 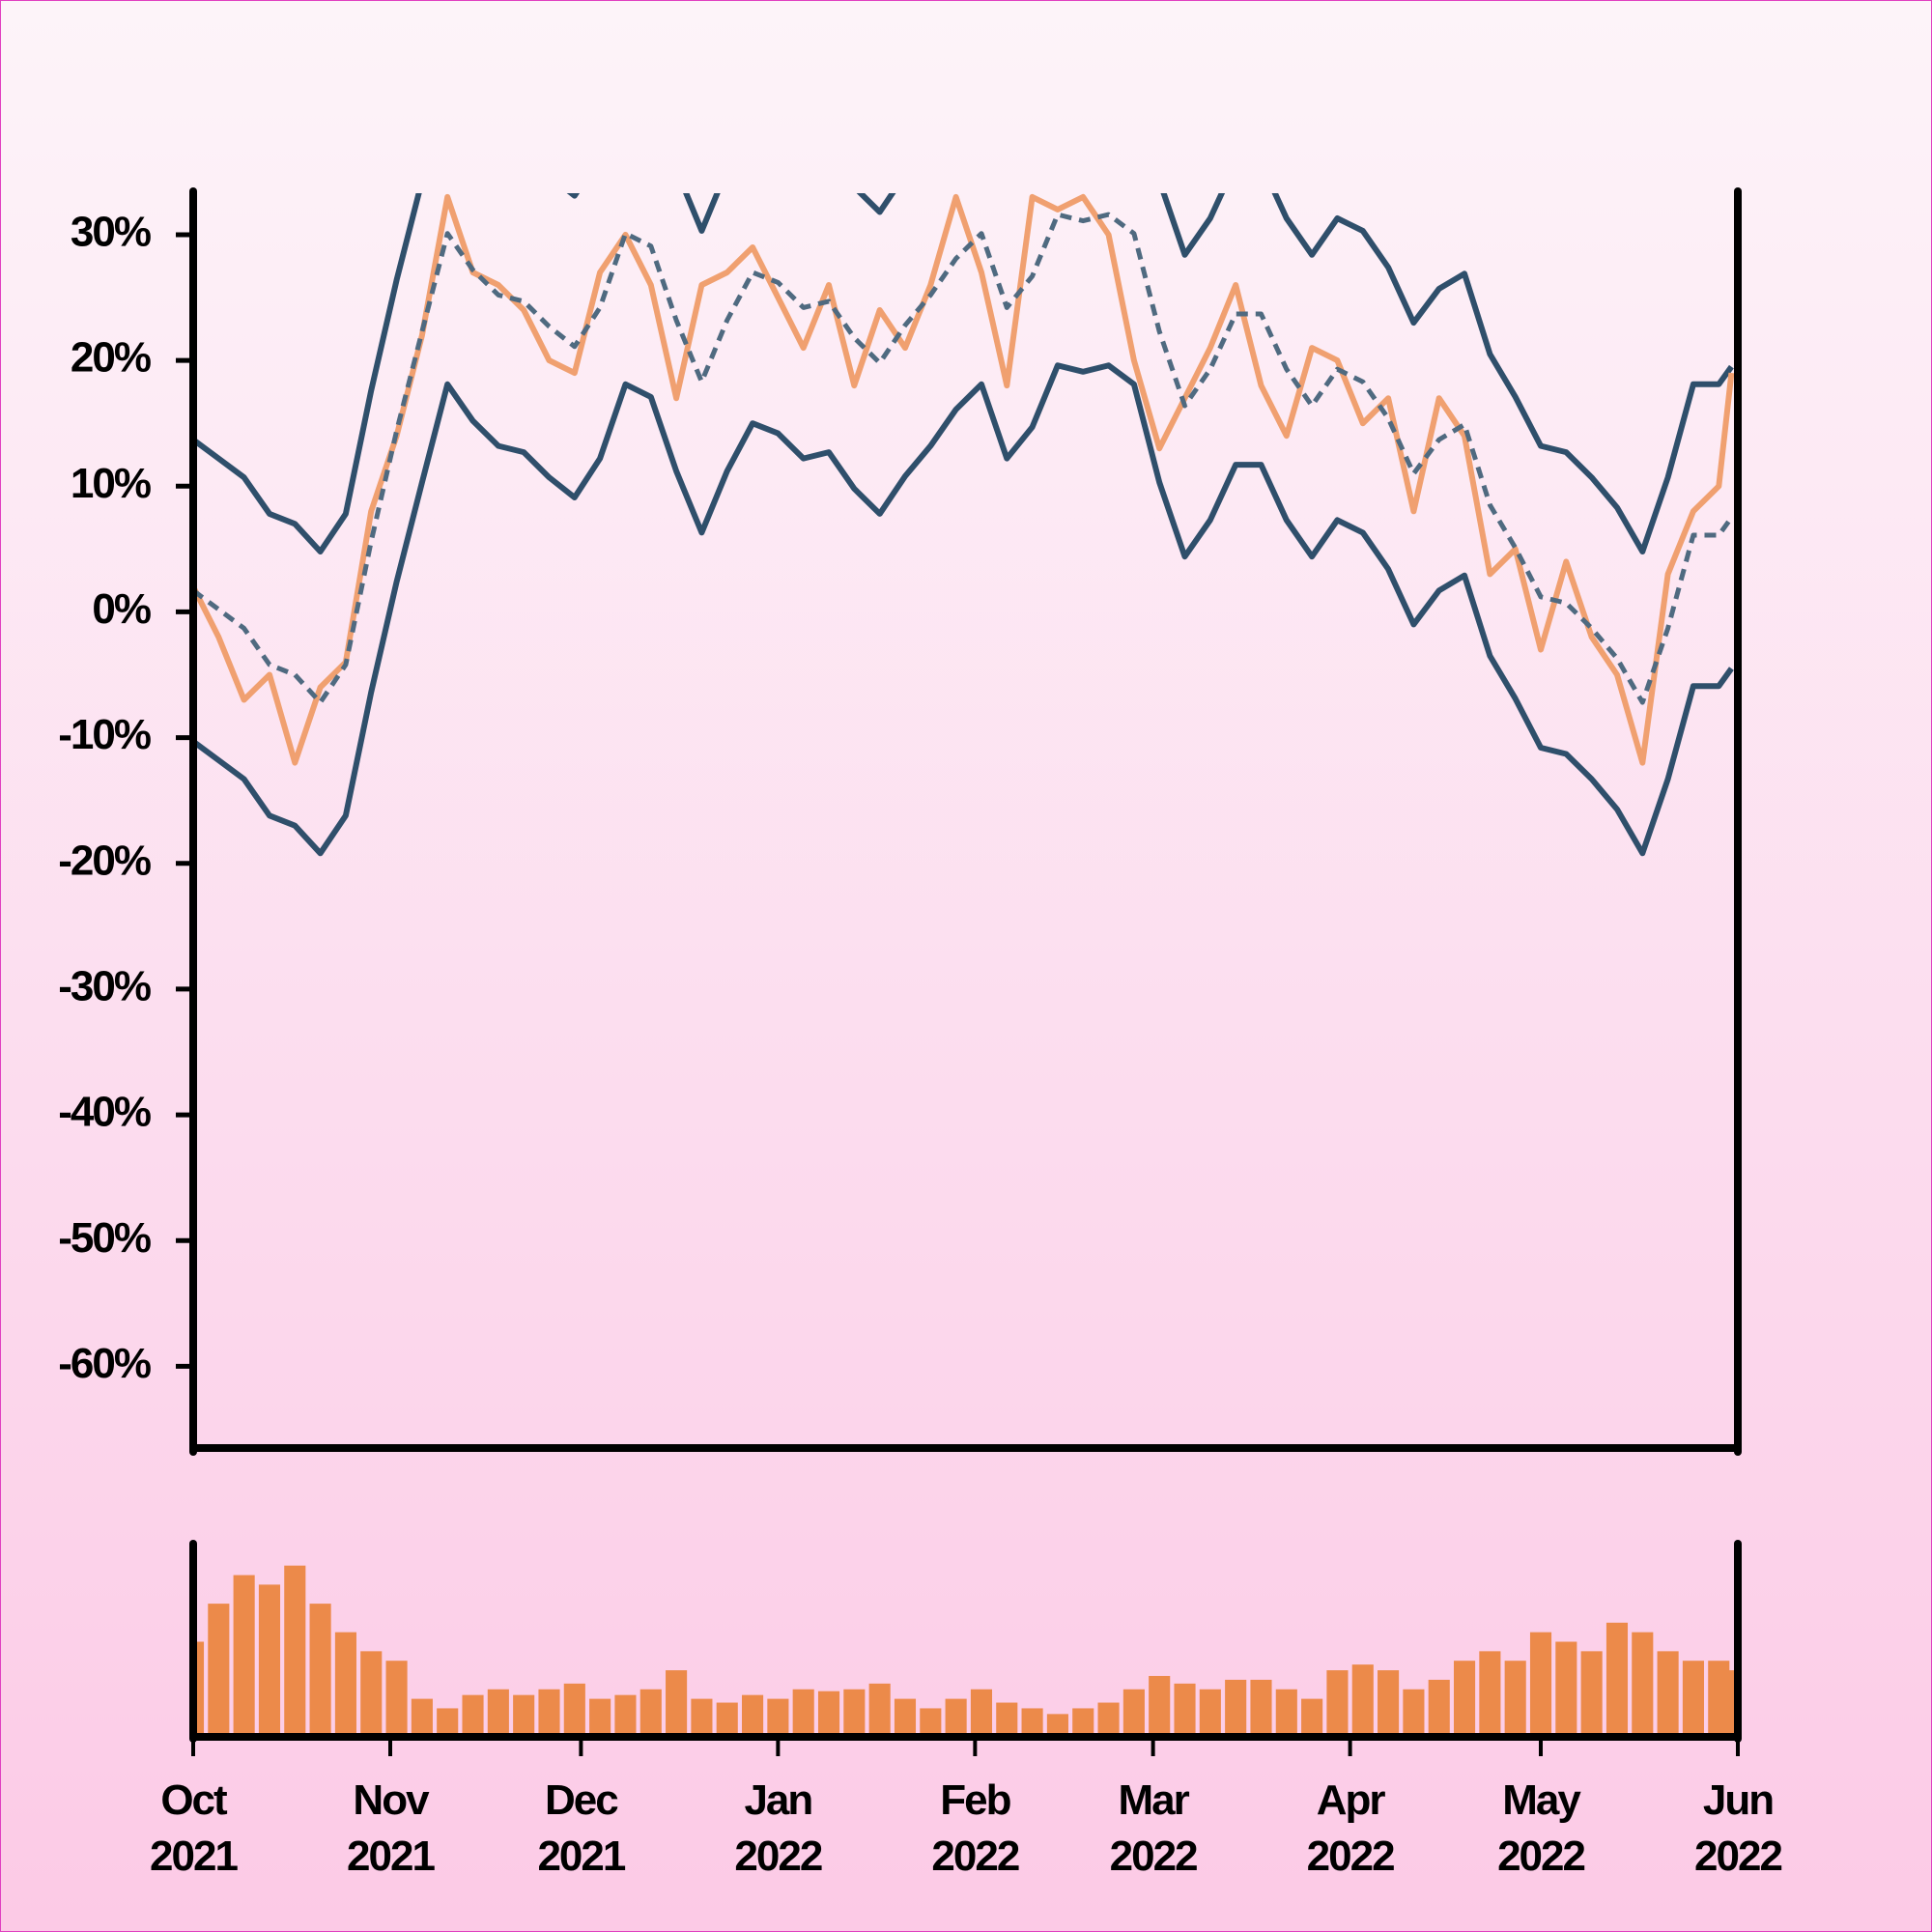 I want to click on y-tick-label: -50%, so click(x=104, y=1238).